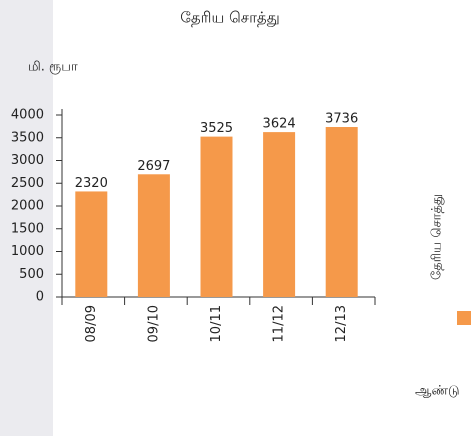 The image size is (473, 436). Describe the element at coordinates (91, 323) in the screenshot. I see `x-tick-label: 08/09` at that location.